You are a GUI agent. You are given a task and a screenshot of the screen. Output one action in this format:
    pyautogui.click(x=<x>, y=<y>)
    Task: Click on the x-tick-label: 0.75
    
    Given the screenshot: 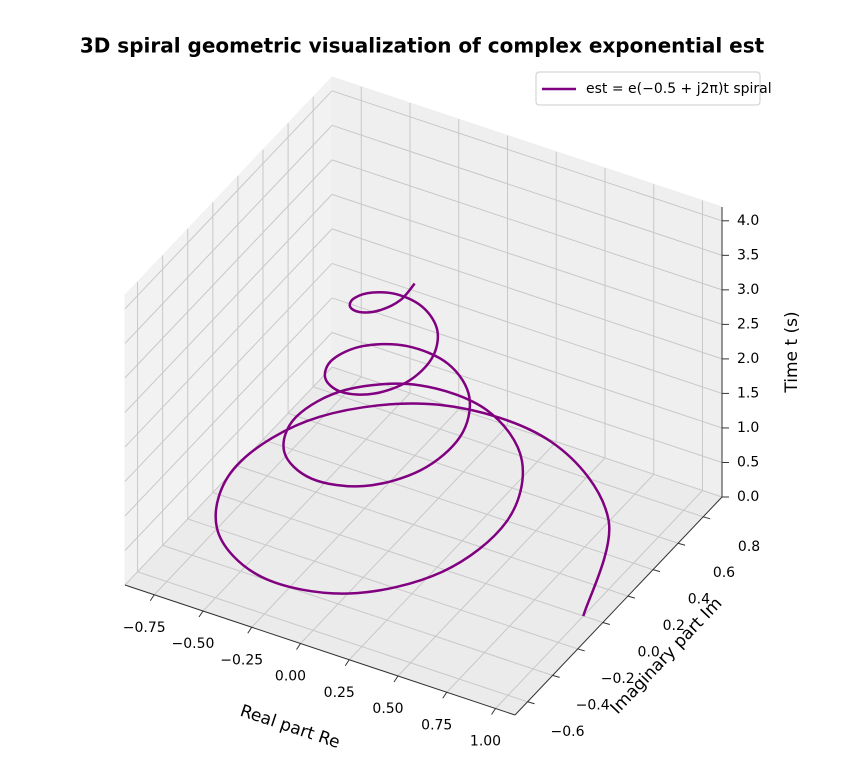 What is the action you would take?
    pyautogui.click(x=436, y=725)
    